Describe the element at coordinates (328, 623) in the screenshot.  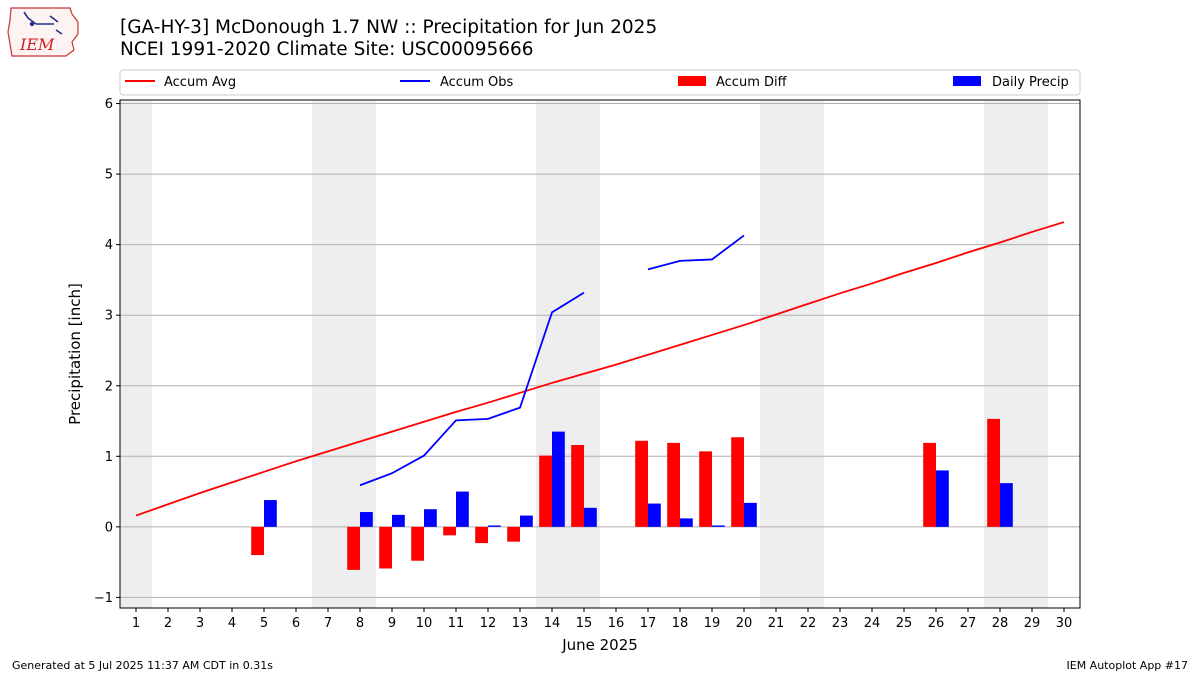
I see `x-tick-label: 7` at that location.